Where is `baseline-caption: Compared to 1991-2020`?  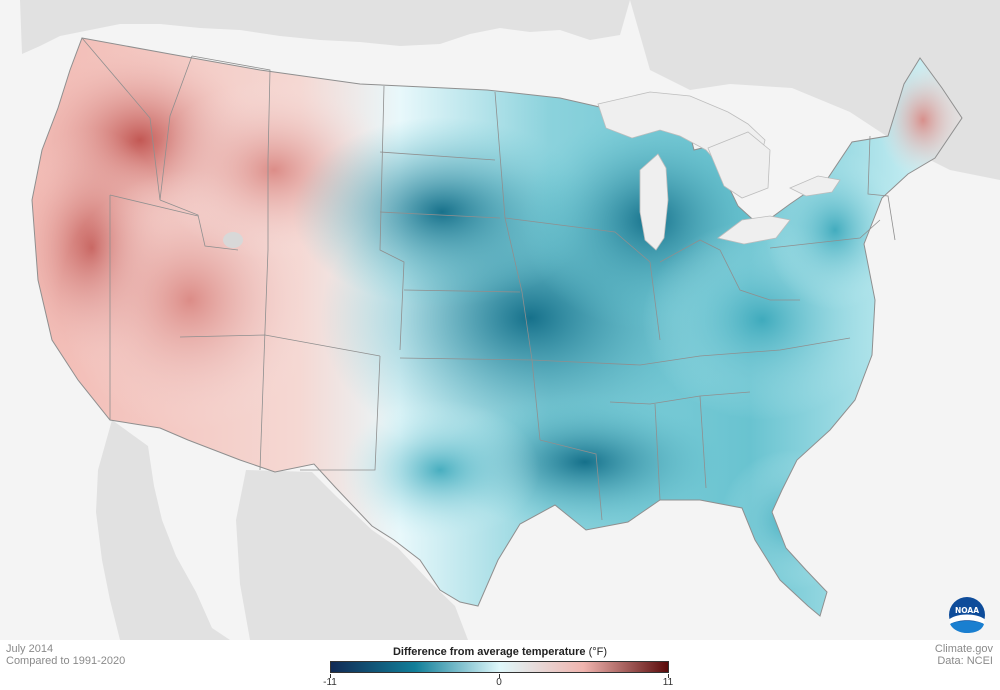
baseline-caption: Compared to 1991-2020 is located at coordinates (66, 661).